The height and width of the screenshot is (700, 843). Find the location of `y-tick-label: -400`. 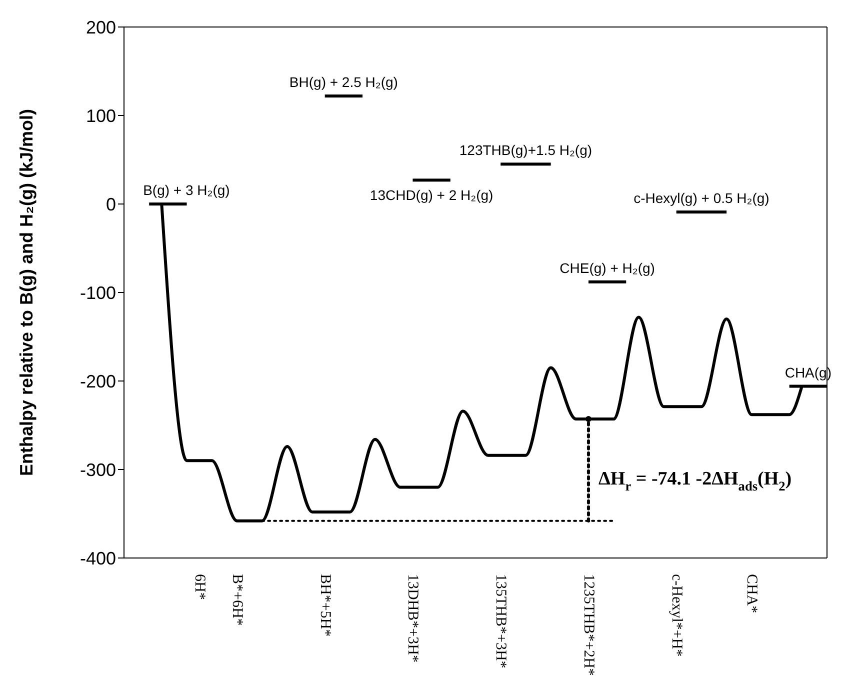

y-tick-label: -400 is located at coordinates (98, 558).